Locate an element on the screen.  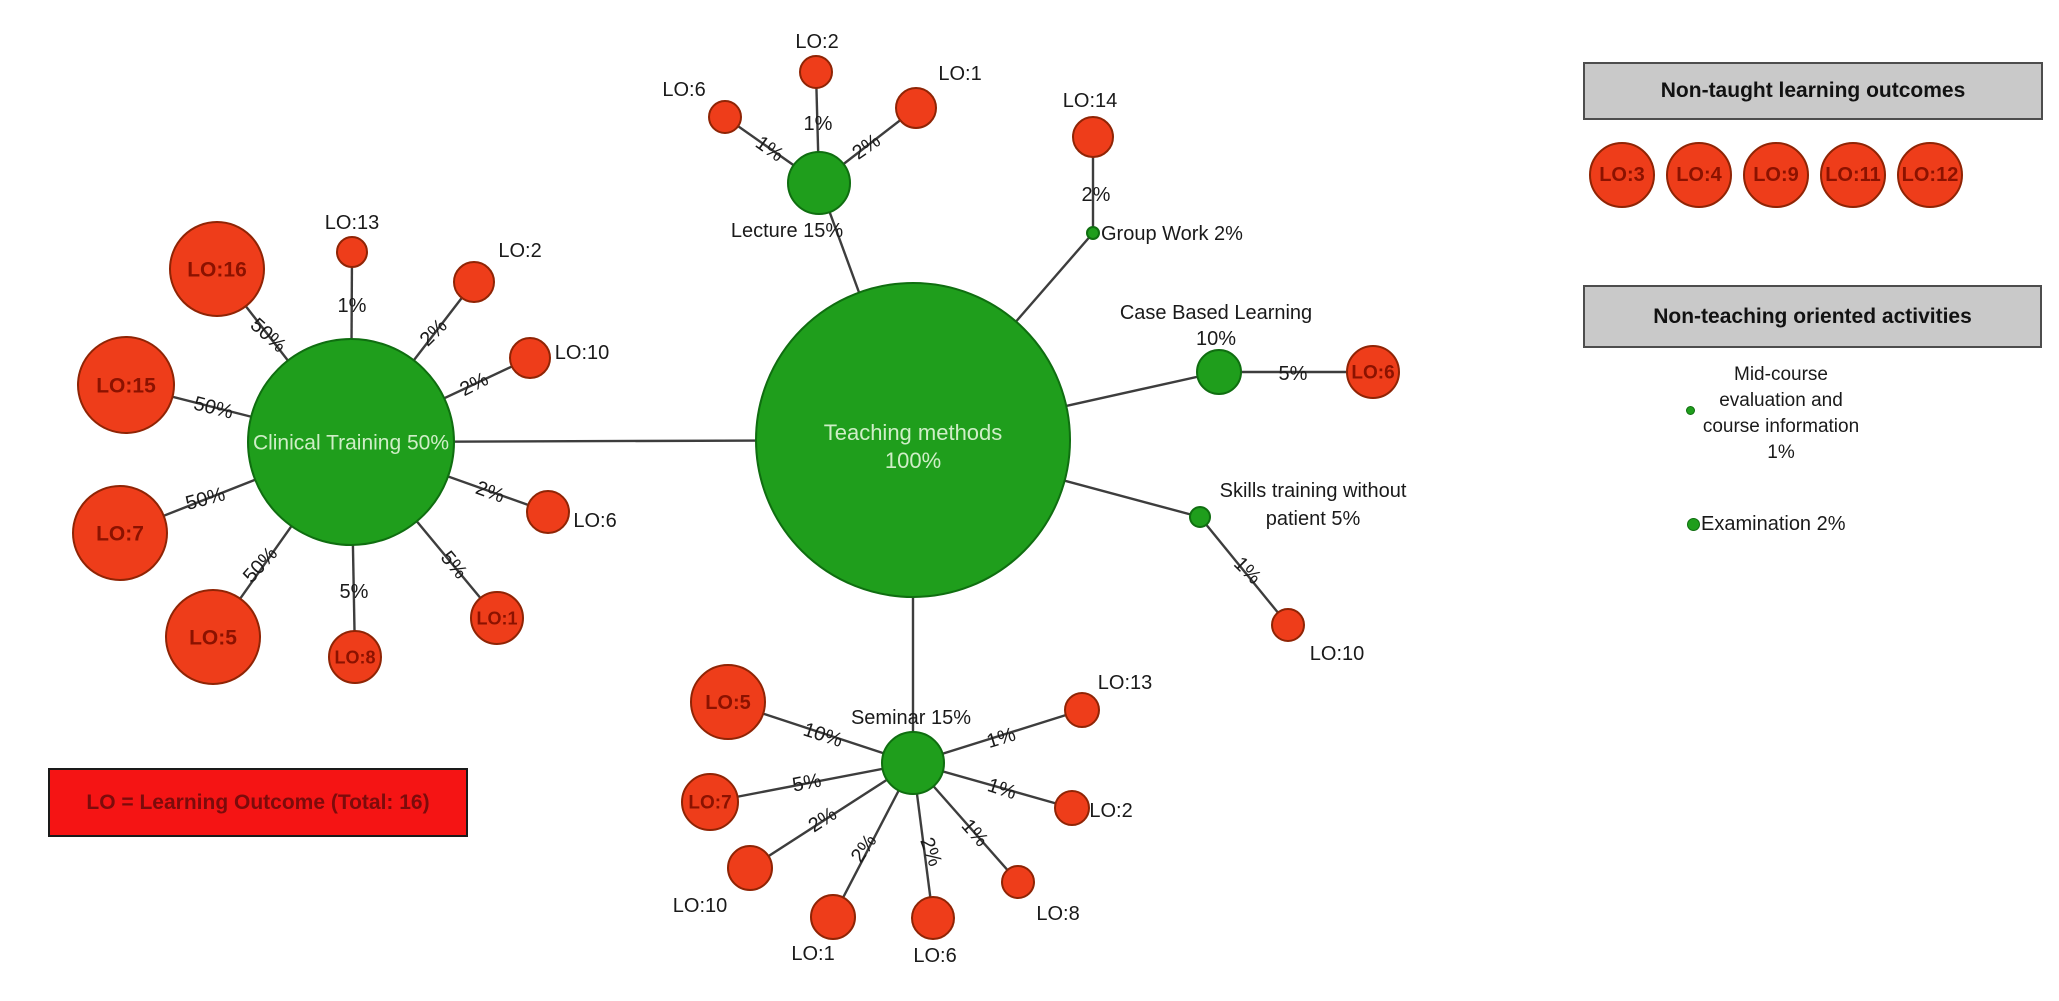
node-label-clinical: Clinical Training 50% is located at coordinates (351, 442).